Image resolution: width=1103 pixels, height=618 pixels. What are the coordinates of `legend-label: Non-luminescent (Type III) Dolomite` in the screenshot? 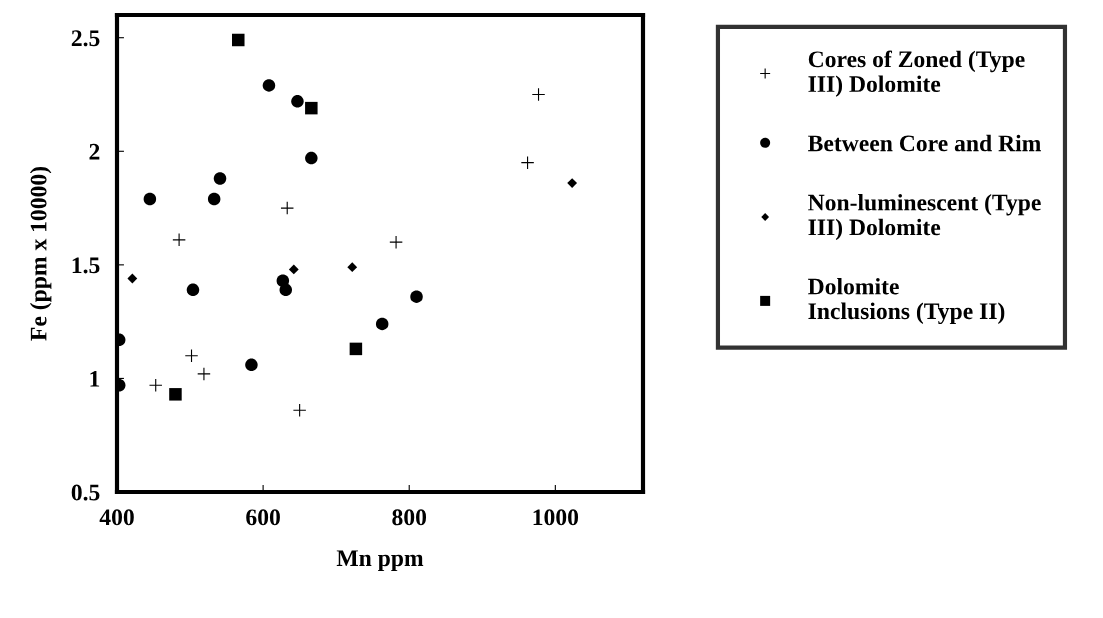 It's located at (924, 217).